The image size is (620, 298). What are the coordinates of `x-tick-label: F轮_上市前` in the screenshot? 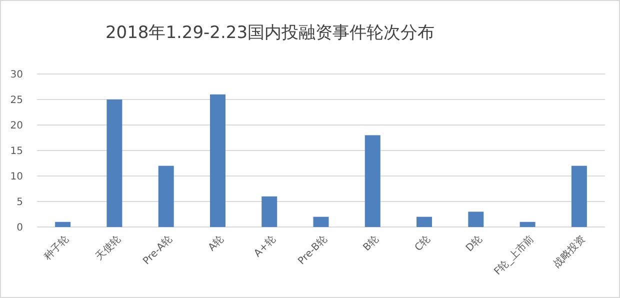 It's located at (514, 255).